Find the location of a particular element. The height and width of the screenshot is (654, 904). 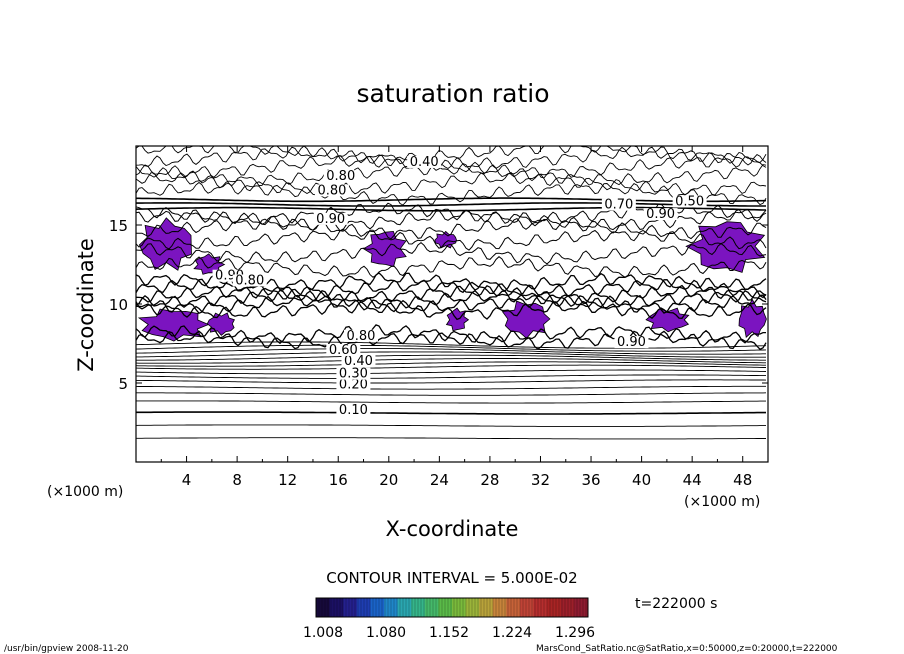

z-unit-label: (×1000 m) is located at coordinates (85, 492).